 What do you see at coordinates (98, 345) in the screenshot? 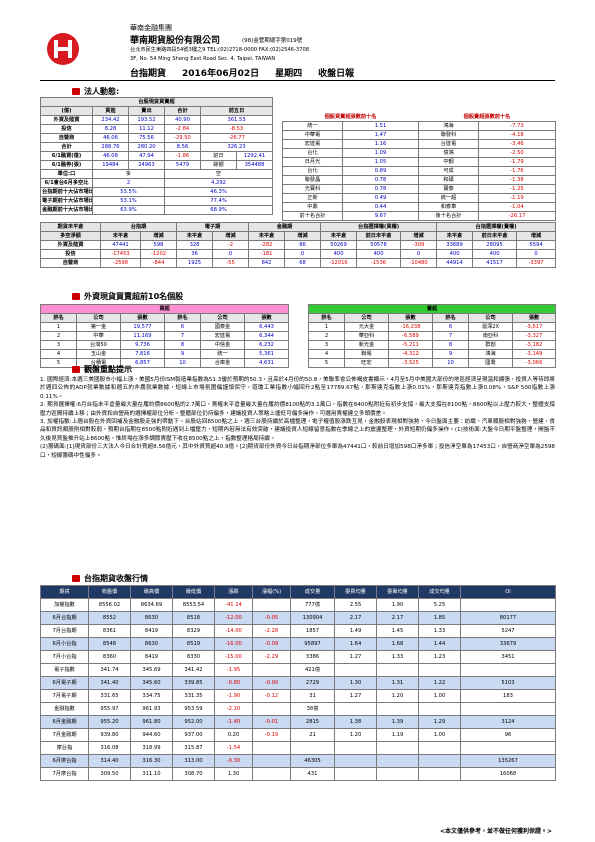
I see `cell: 台灣50` at bounding box center [98, 345].